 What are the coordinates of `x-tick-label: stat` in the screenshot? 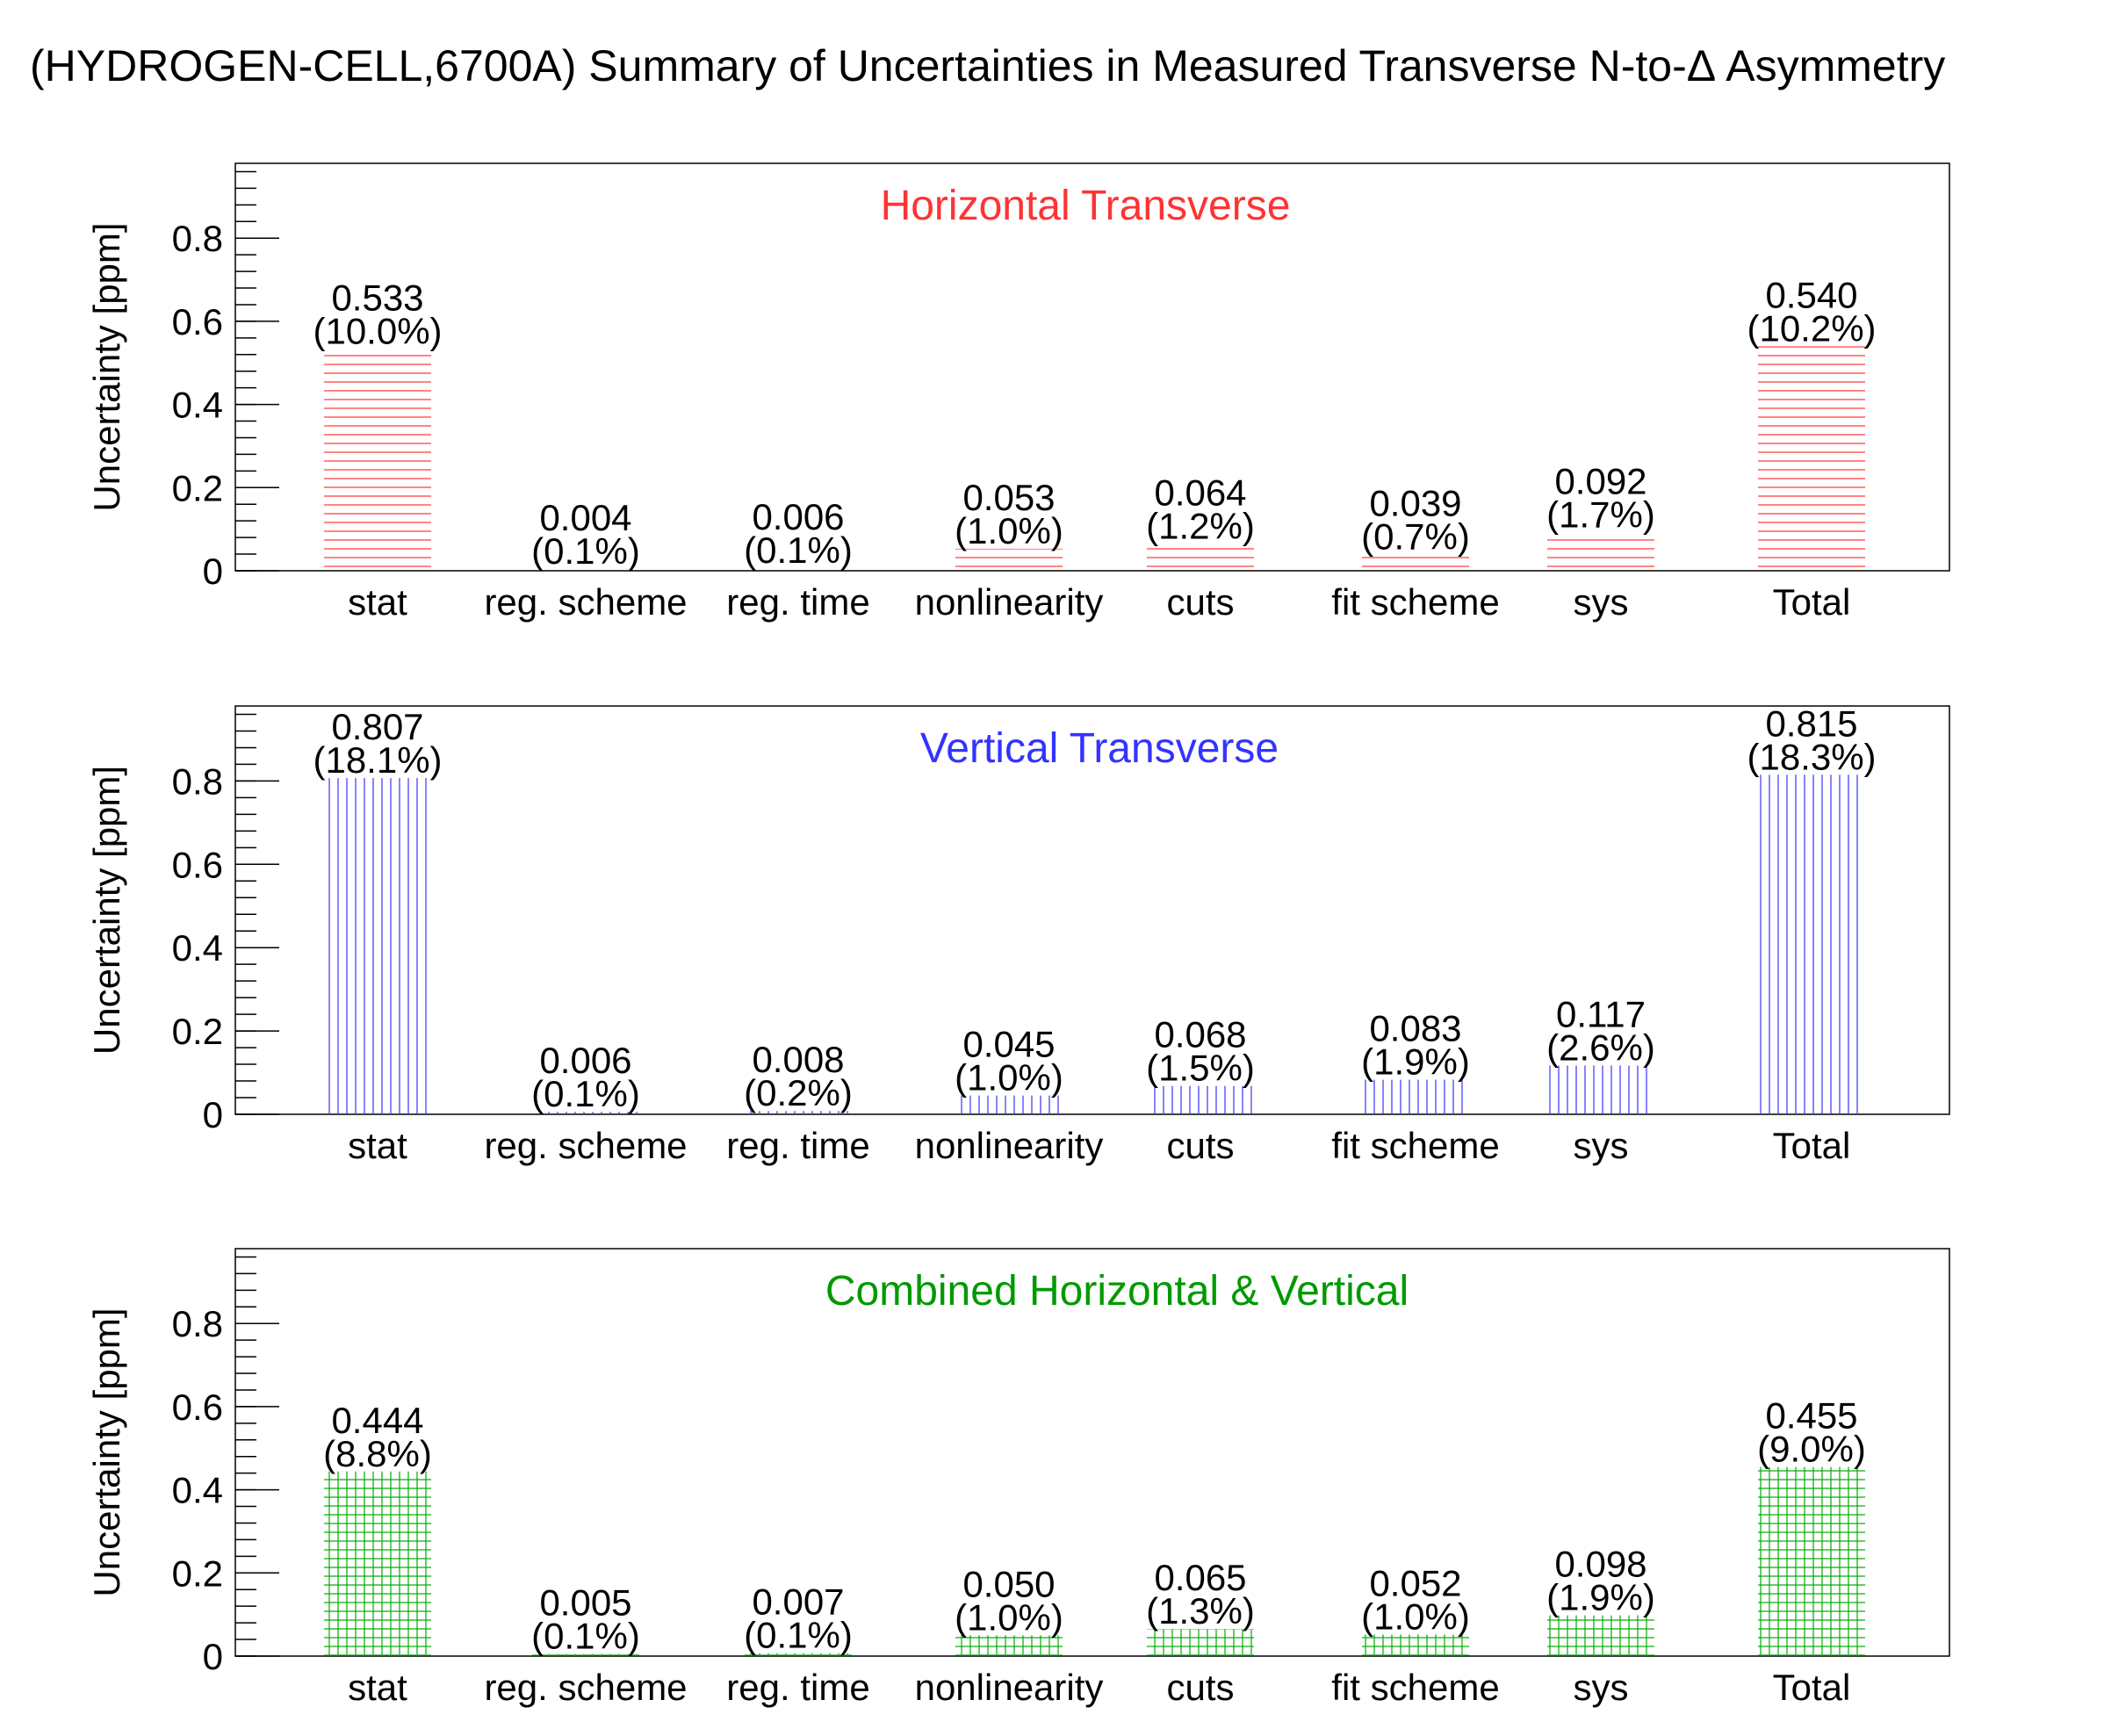 It's located at (377, 602).